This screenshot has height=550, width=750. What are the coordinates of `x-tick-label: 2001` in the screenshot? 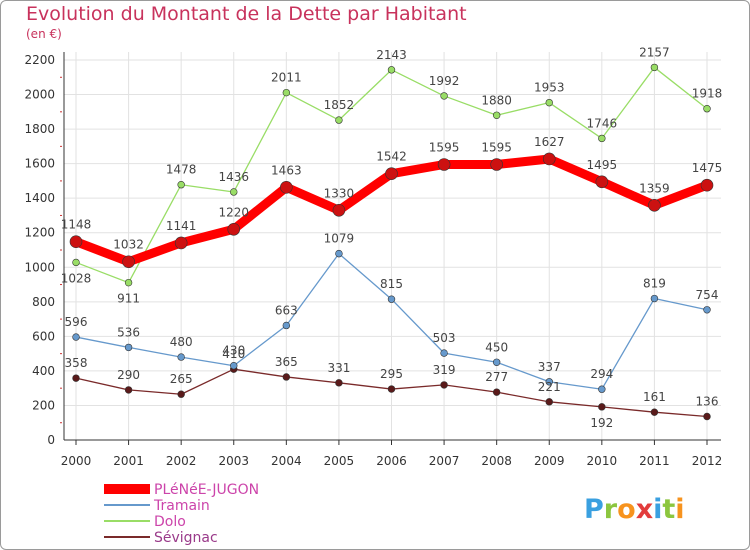 It's located at (128, 461).